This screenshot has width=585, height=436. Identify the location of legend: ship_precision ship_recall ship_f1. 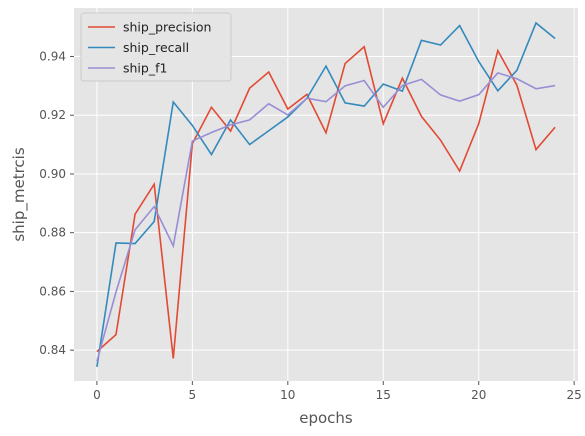
(156, 47).